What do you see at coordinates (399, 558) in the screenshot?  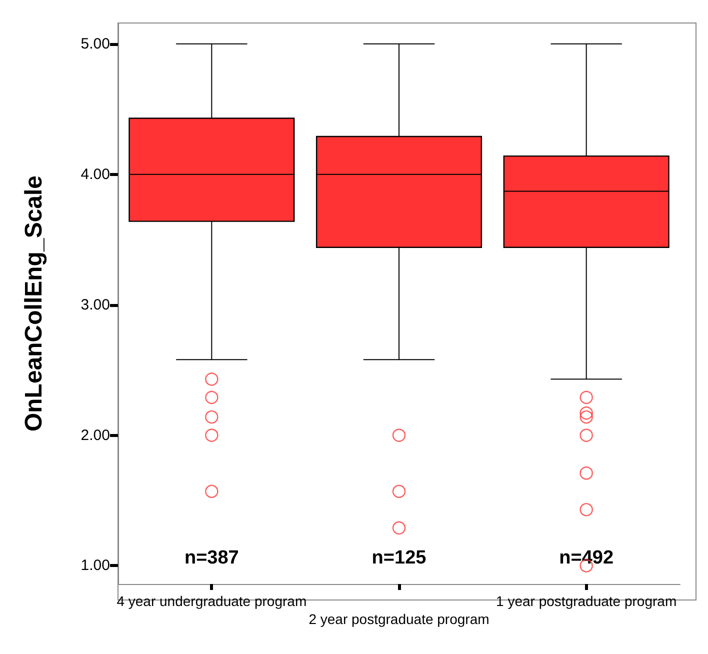 I see `annotation: n=125` at bounding box center [399, 558].